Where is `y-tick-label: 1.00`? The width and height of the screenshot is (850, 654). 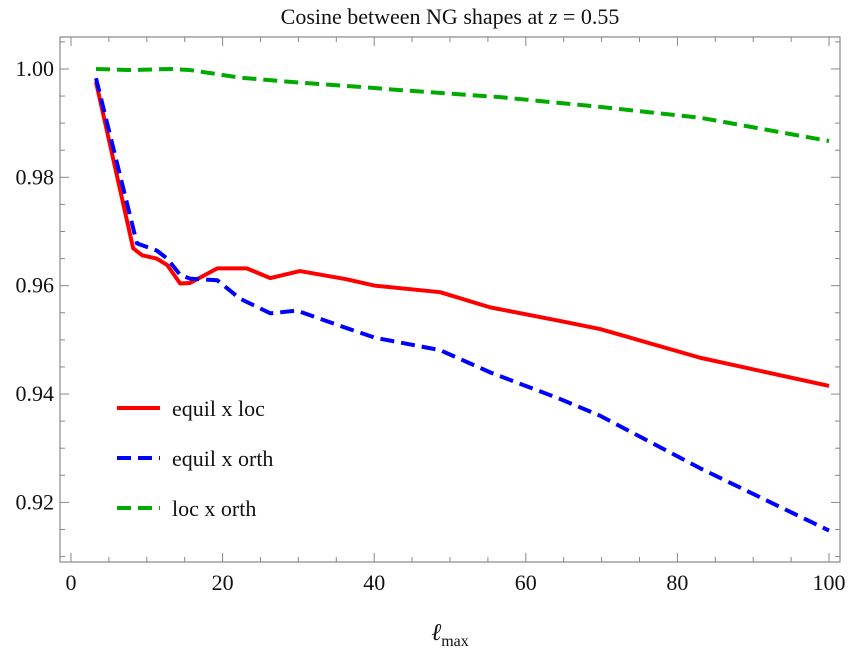 y-tick-label: 1.00 is located at coordinates (35, 68).